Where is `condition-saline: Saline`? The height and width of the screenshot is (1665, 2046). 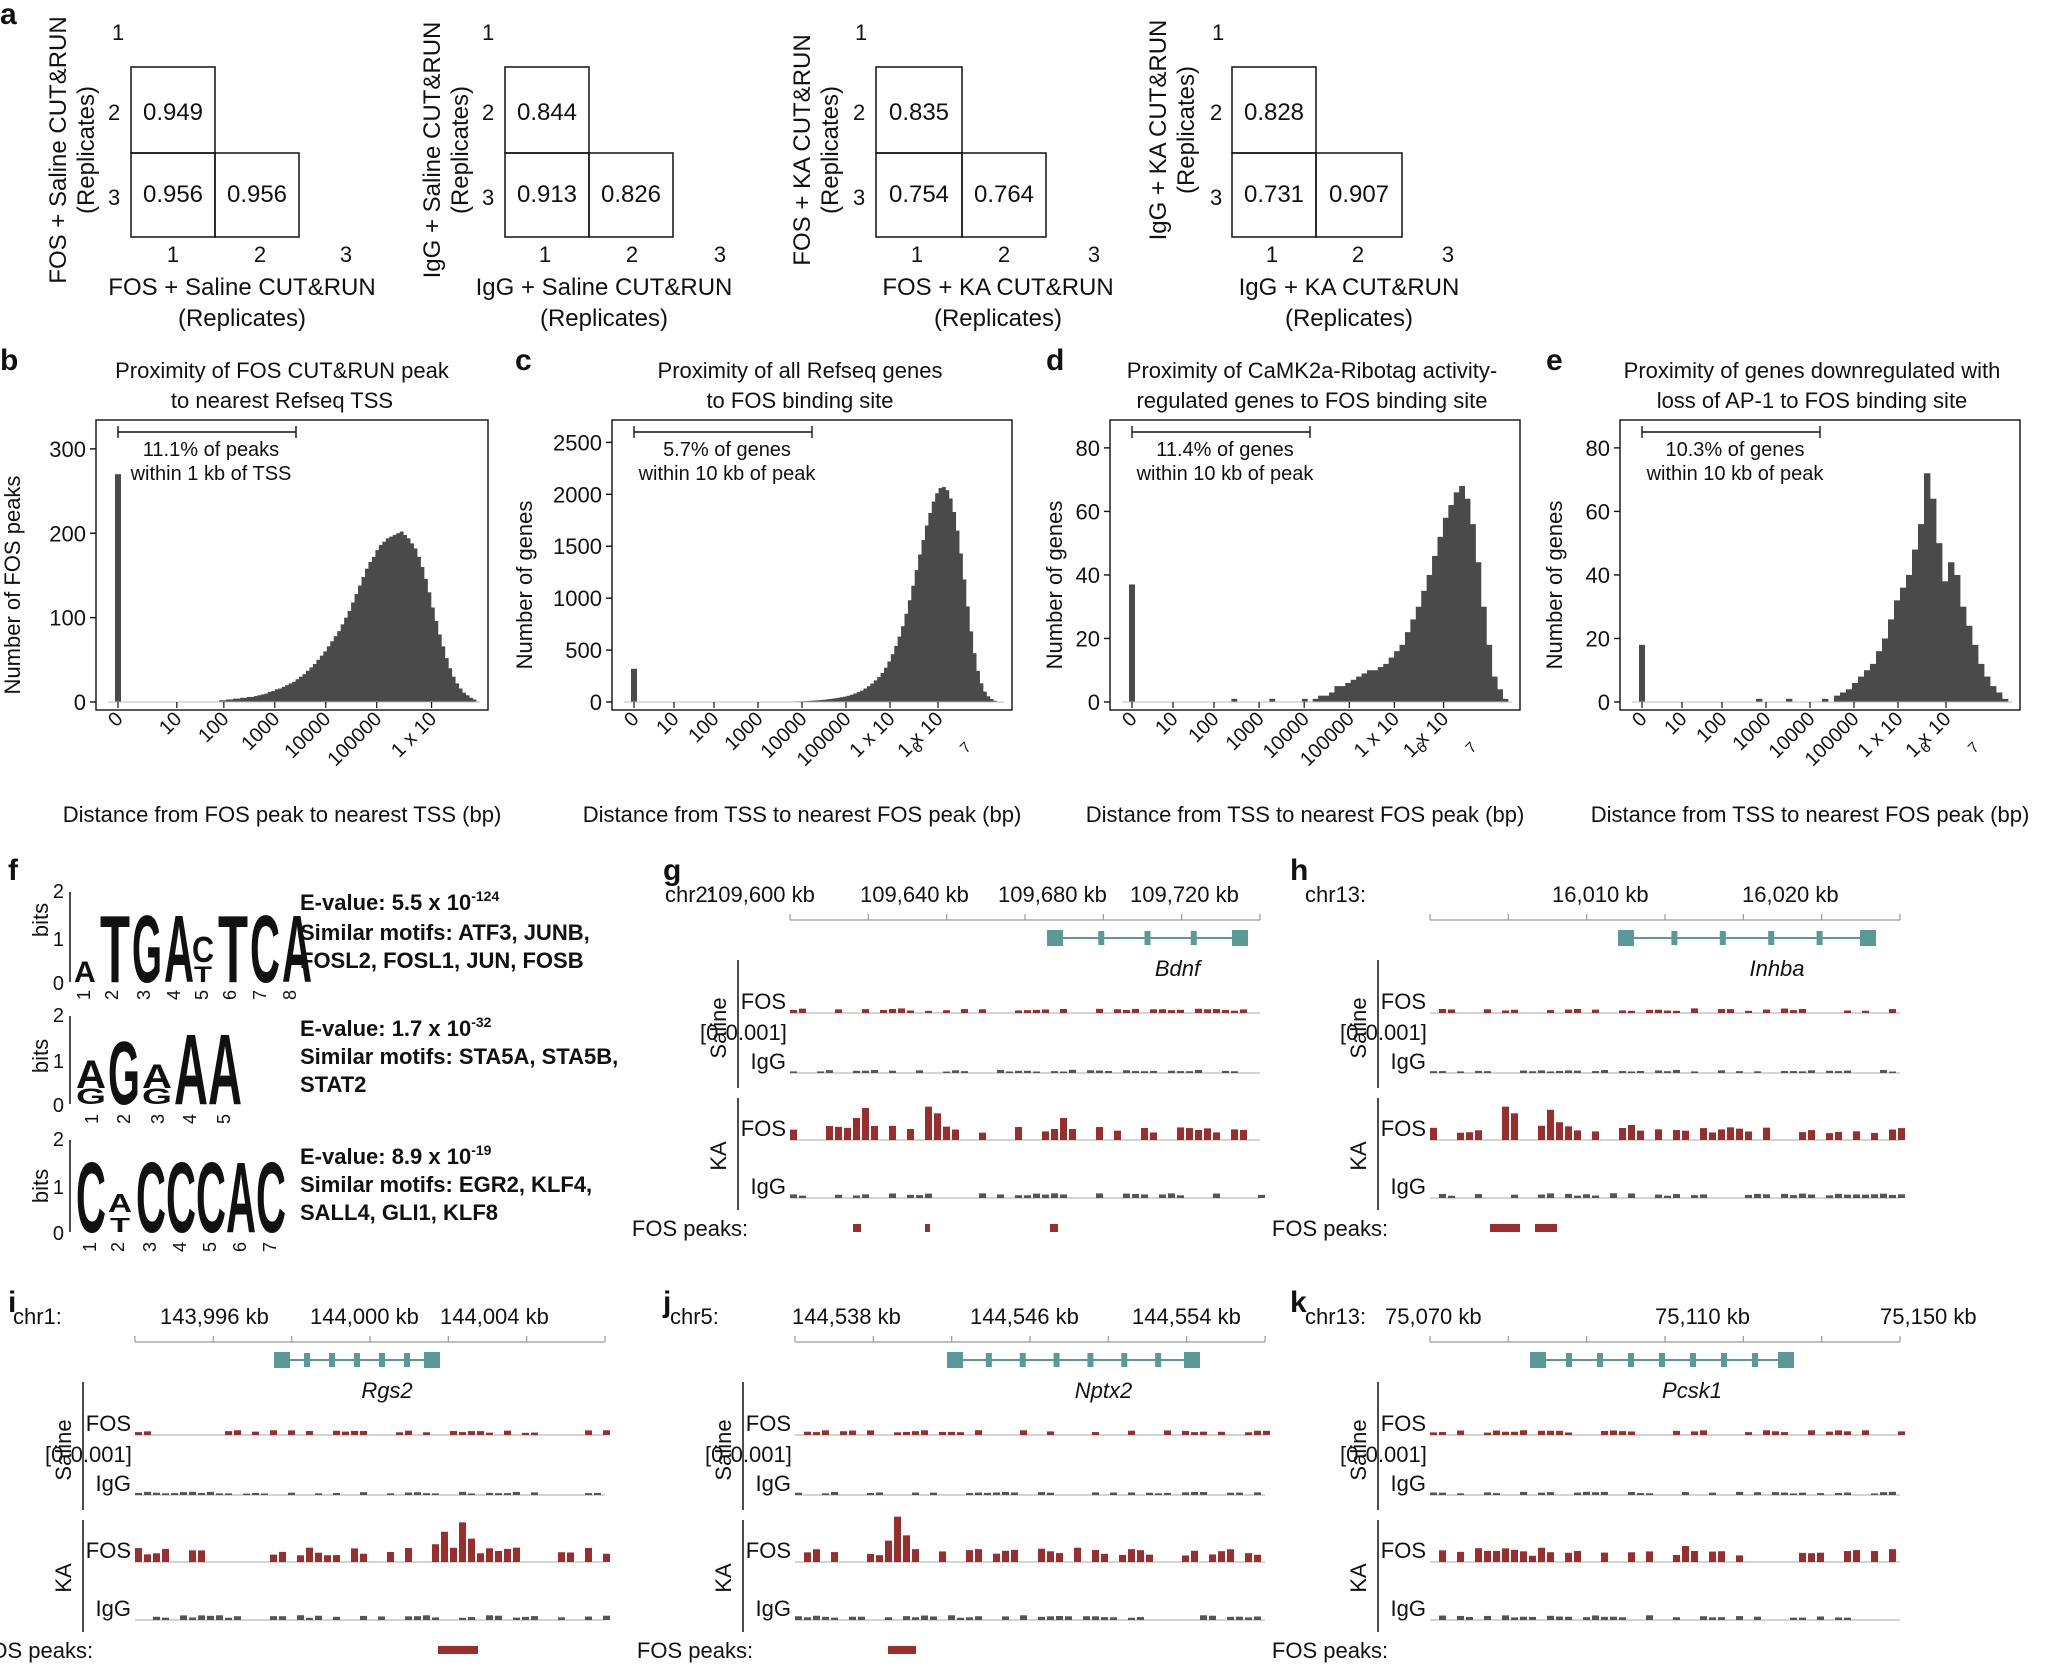
condition-saline: Saline is located at coordinates (723, 1449).